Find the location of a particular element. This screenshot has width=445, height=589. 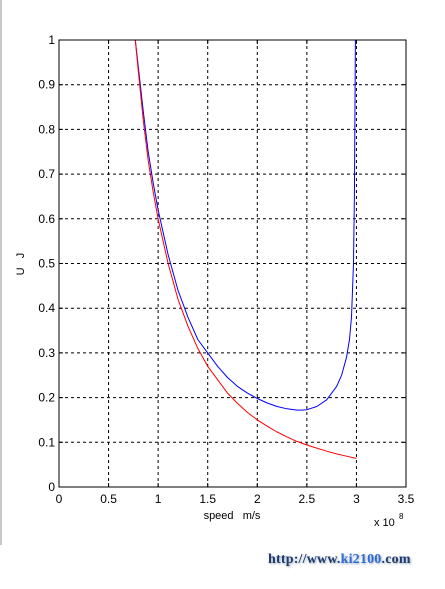

y-tick-label: 0.7 is located at coordinates (46, 174).